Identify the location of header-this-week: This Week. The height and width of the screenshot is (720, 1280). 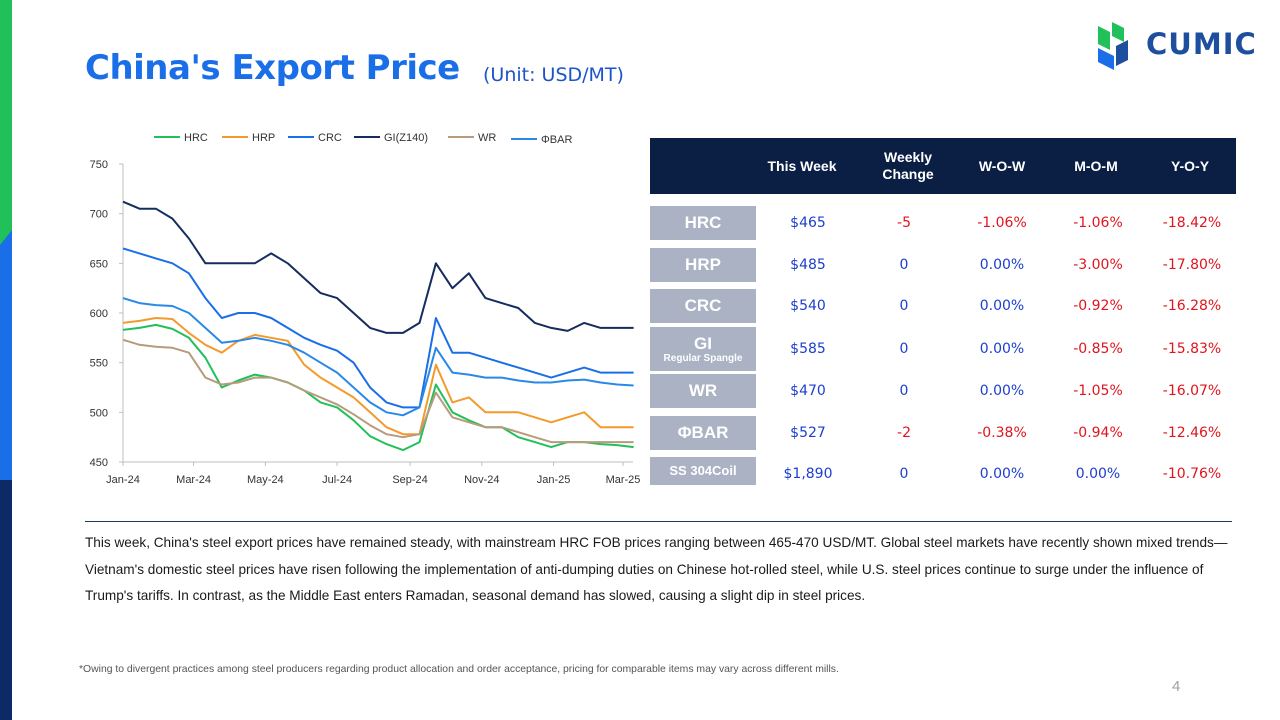
(802, 165).